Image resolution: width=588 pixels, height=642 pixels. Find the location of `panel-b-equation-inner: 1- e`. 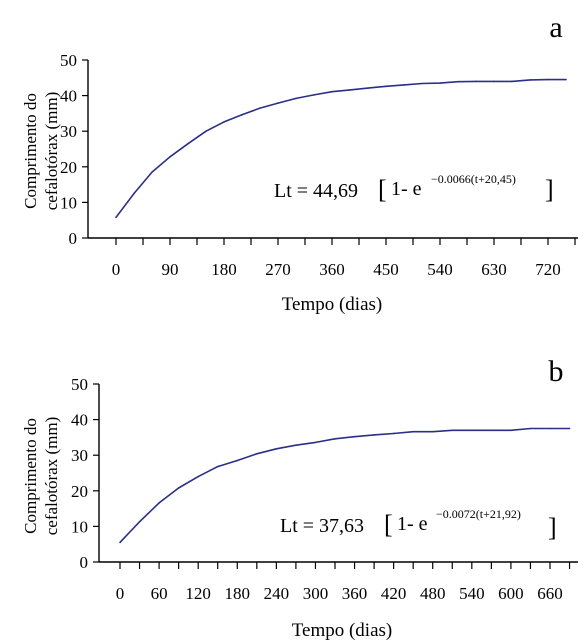

panel-b-equation-inner: 1- e is located at coordinates (412, 524).